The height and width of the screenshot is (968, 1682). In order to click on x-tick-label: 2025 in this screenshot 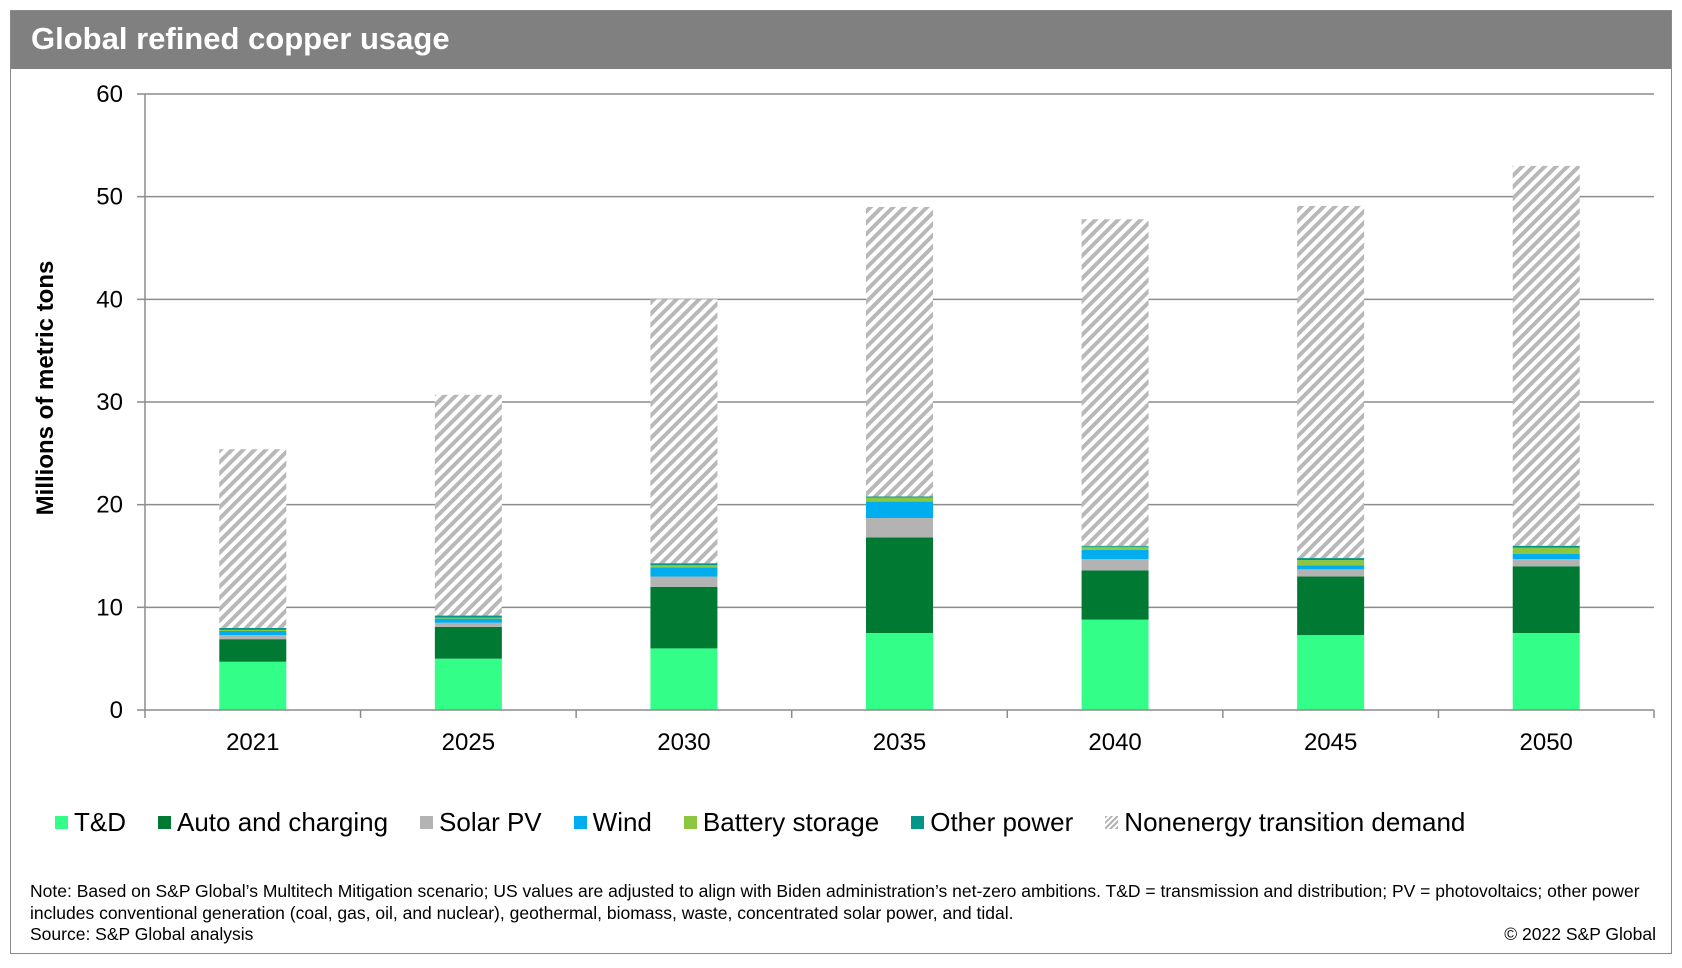, I will do `click(468, 742)`.